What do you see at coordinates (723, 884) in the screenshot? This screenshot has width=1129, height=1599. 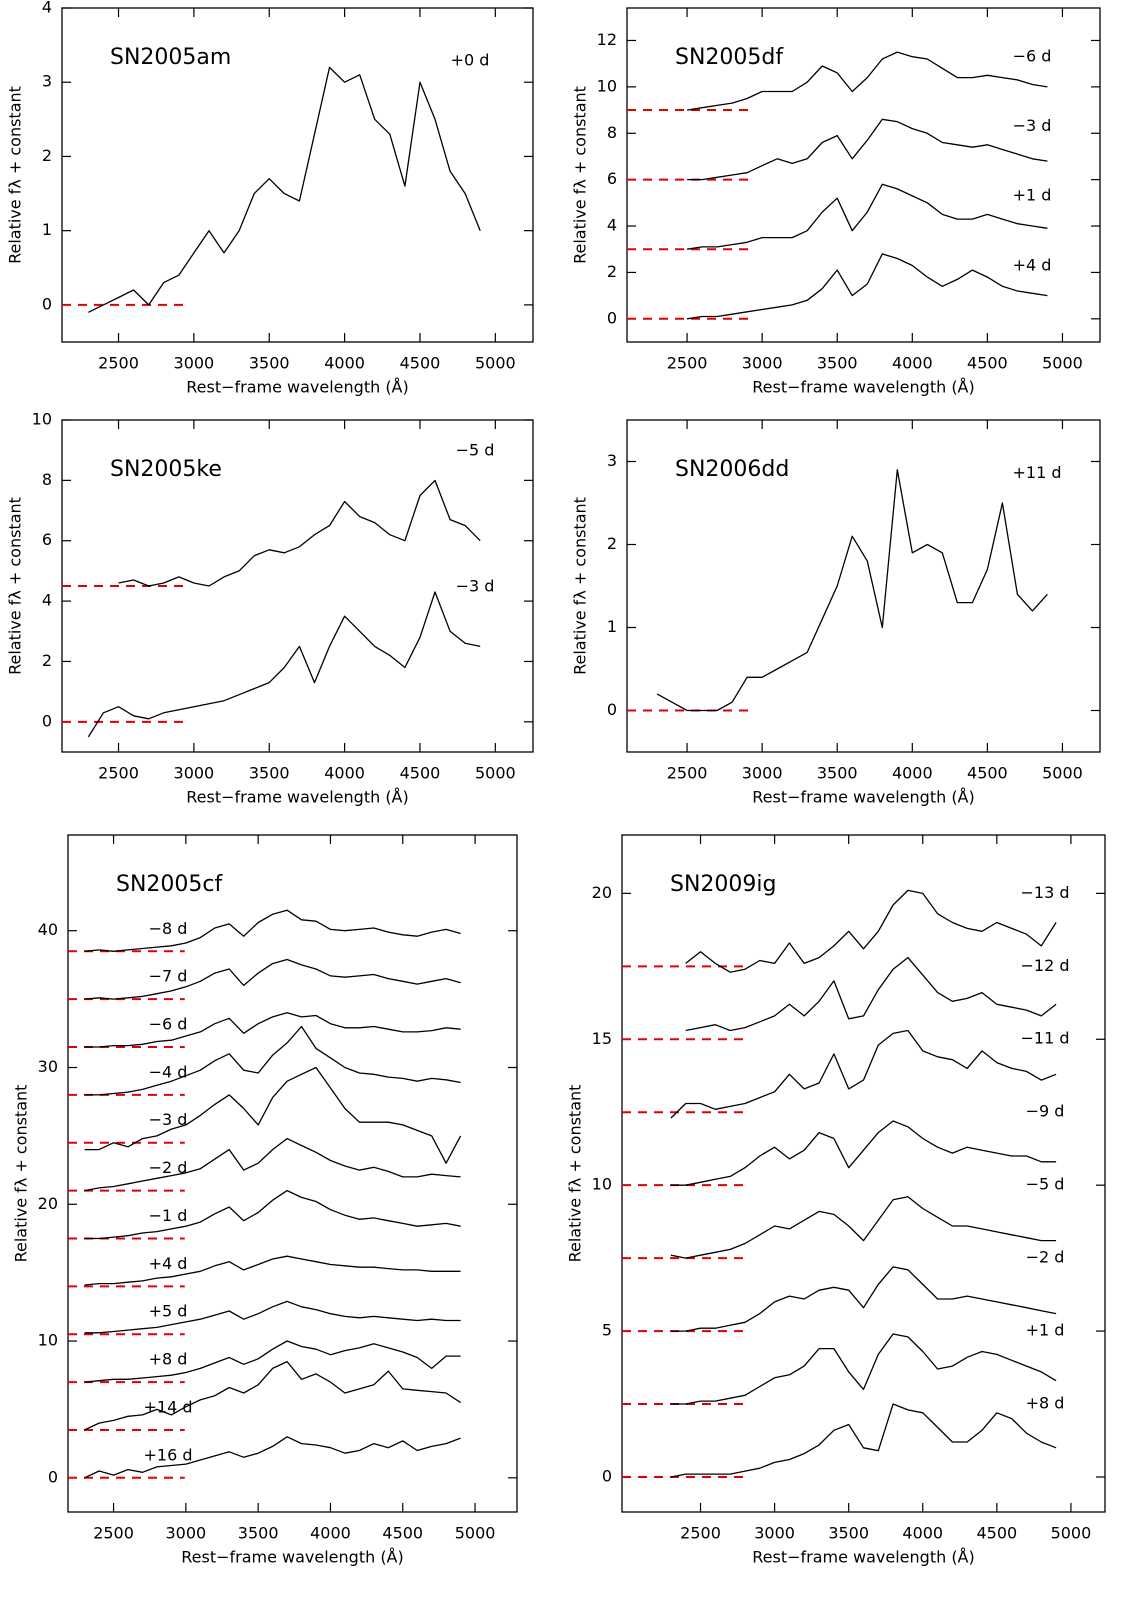 I see `panel-title: SN2009ig` at bounding box center [723, 884].